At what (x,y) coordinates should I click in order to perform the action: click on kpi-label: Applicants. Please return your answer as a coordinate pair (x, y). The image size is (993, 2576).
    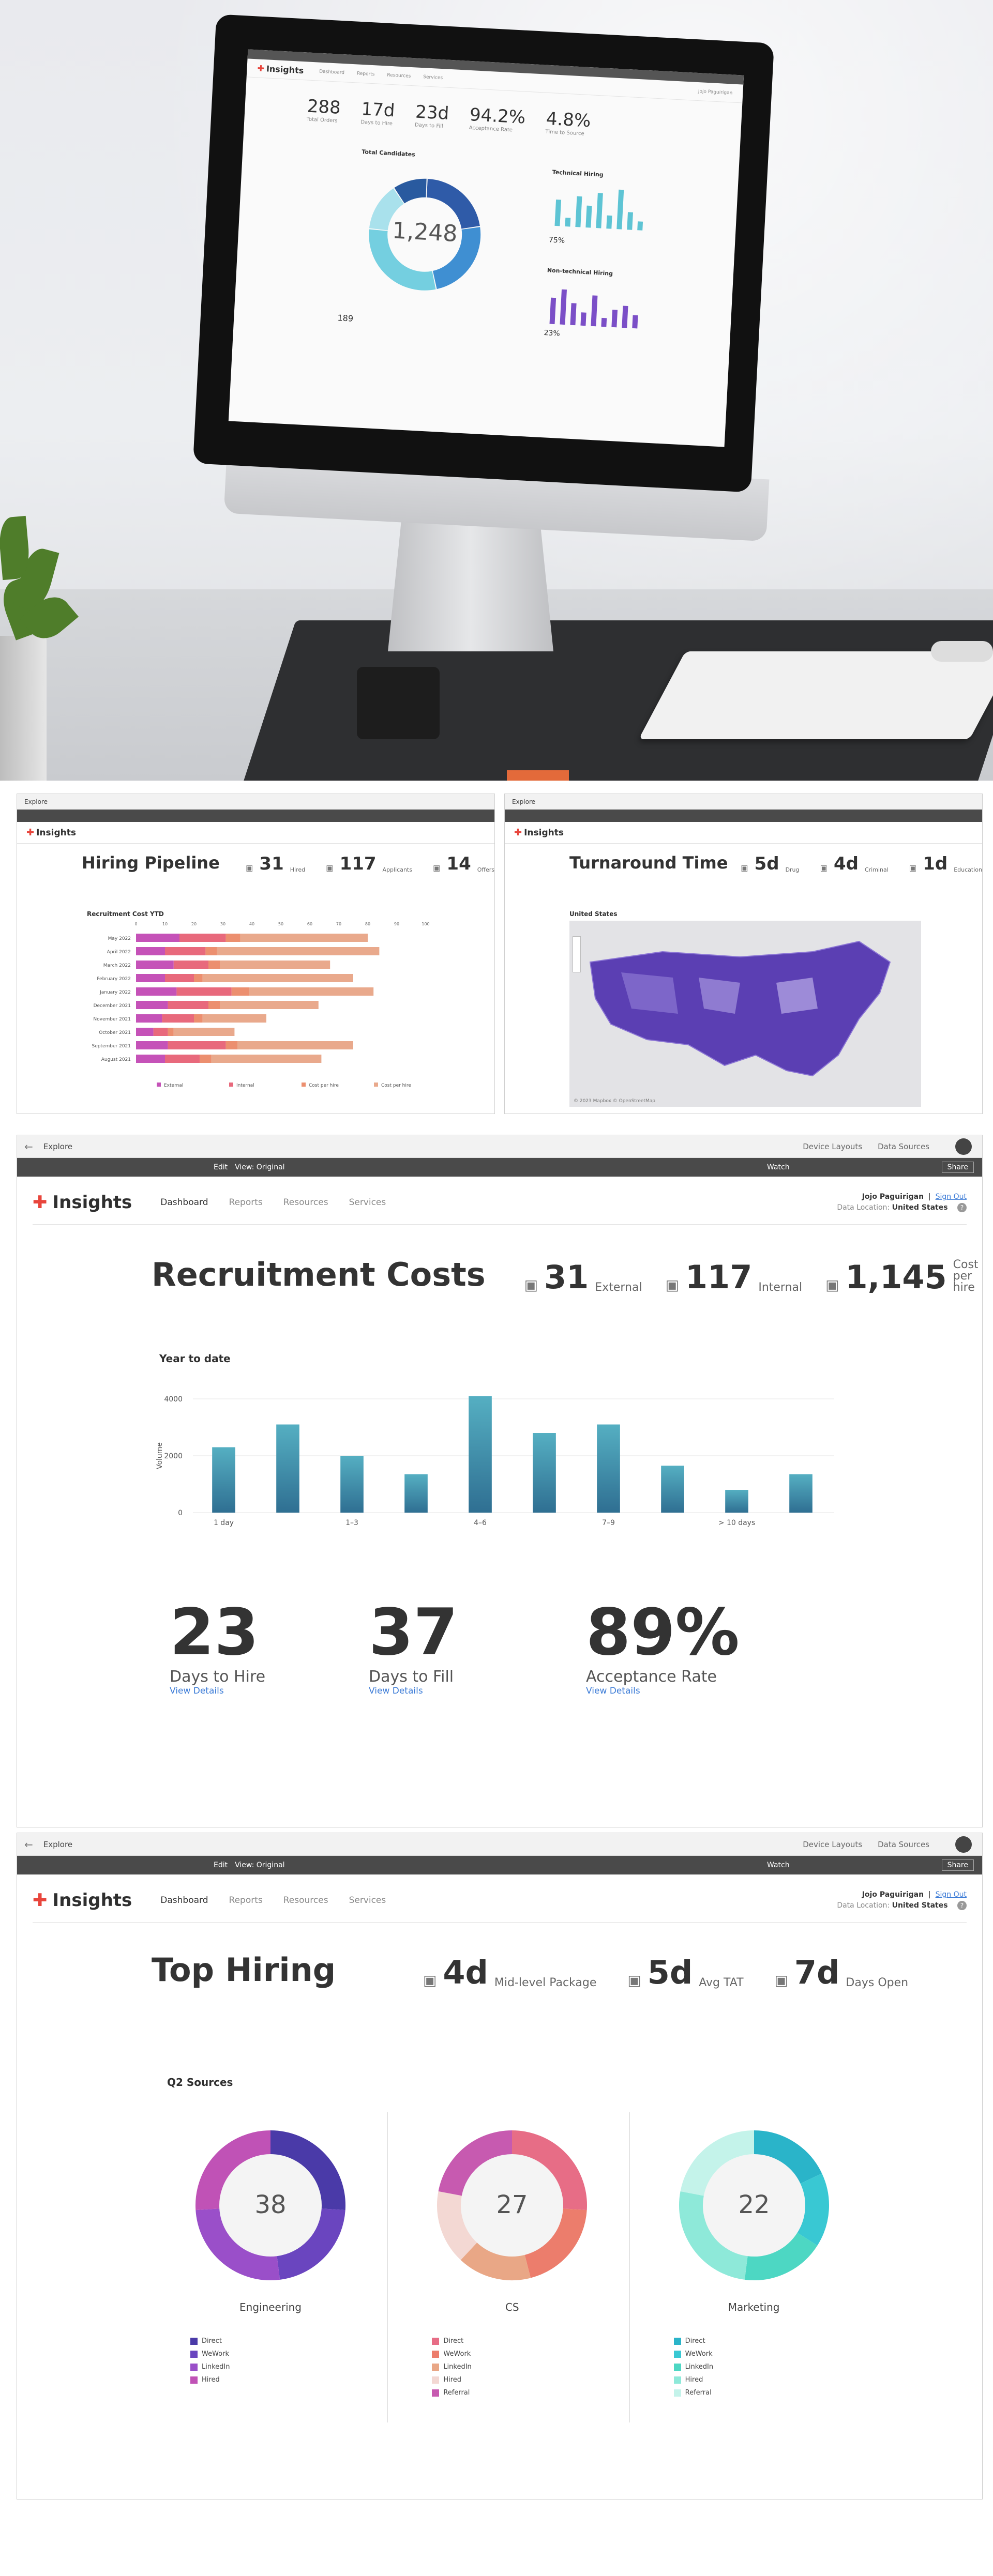
    Looking at the image, I should click on (397, 869).